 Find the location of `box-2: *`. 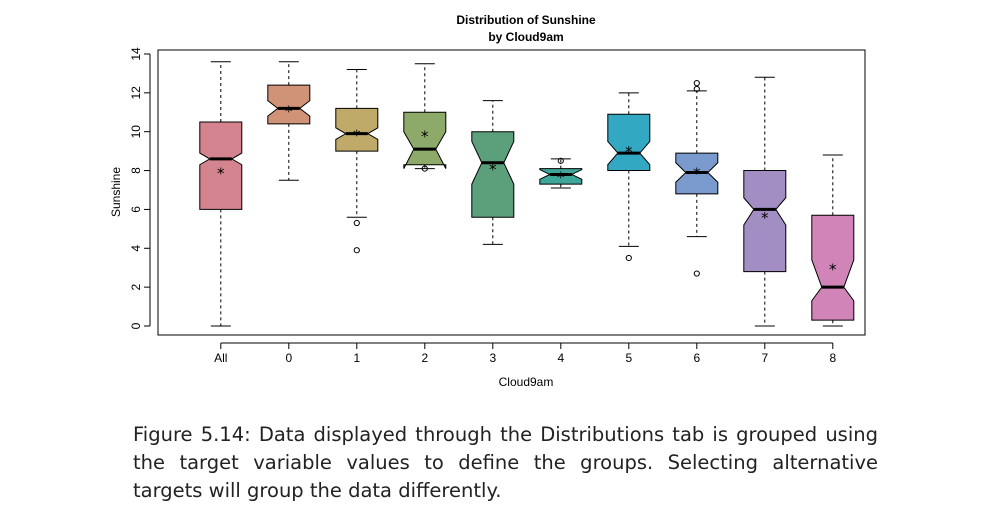

box-2: * is located at coordinates (425, 117).